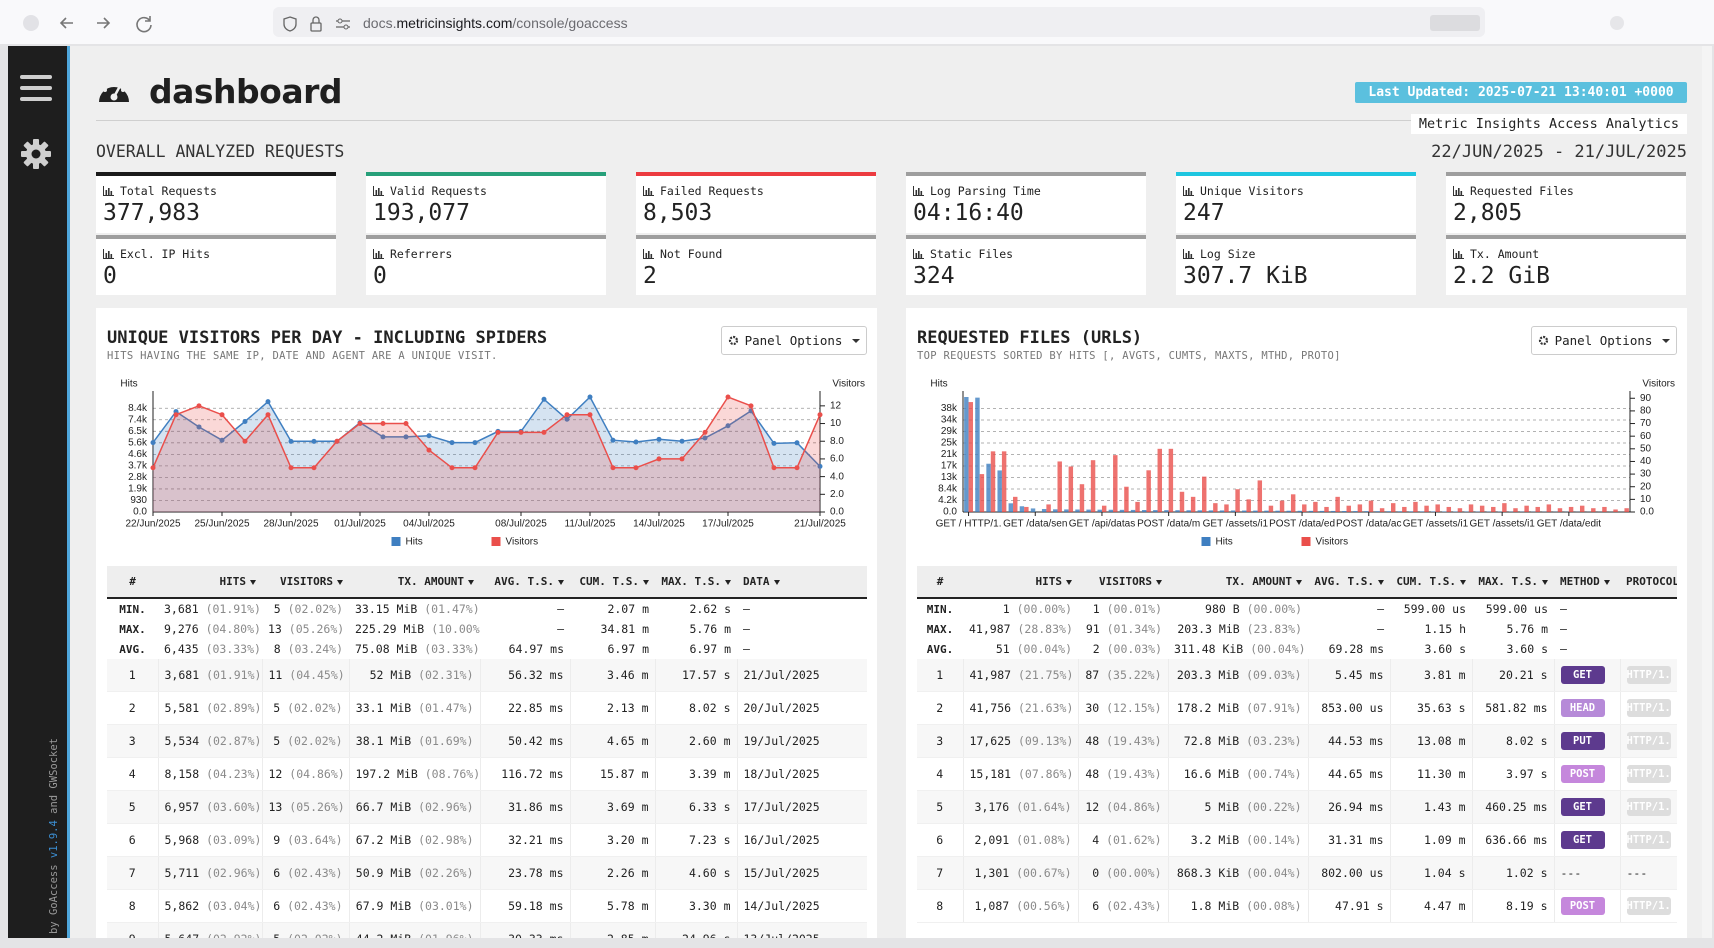 The image size is (1714, 948). Describe the element at coordinates (756, 202) in the screenshot. I see `stat-card: Failed Requests8,503` at that location.